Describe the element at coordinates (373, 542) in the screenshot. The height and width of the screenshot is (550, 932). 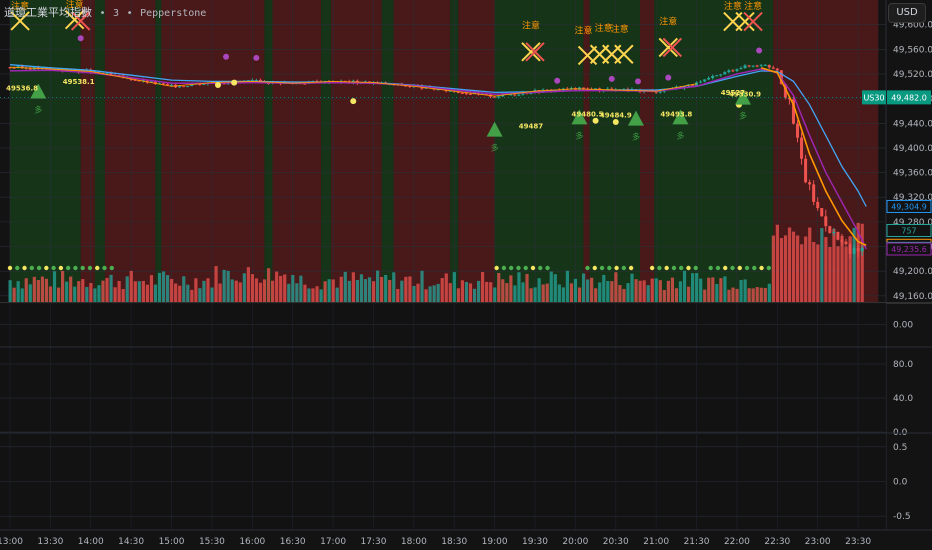
I see `x-tick-label: 17:30` at that location.